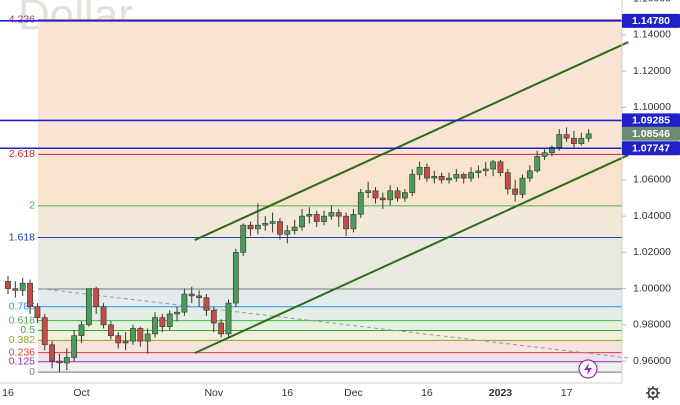 The image size is (680, 405). I want to click on y-tick-label: 1.10000, so click(652, 107).